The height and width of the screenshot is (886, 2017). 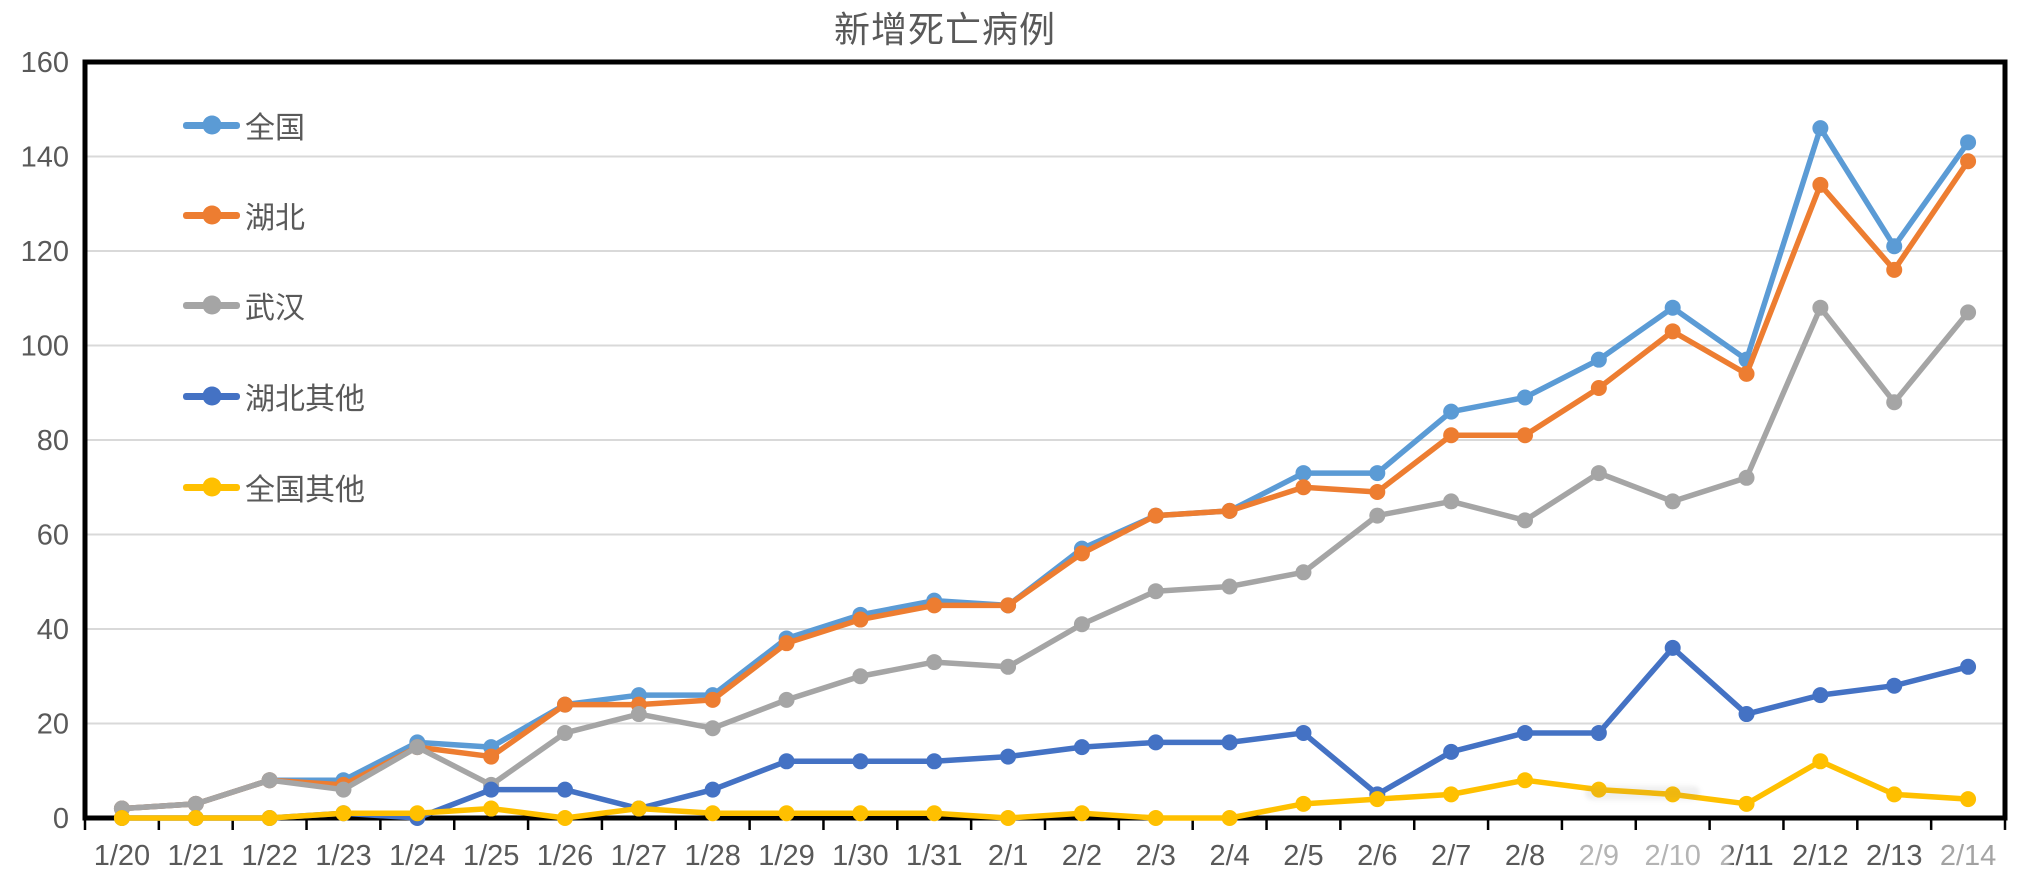 What do you see at coordinates (305, 399) in the screenshot?
I see `legend-label: 湖北其他` at bounding box center [305, 399].